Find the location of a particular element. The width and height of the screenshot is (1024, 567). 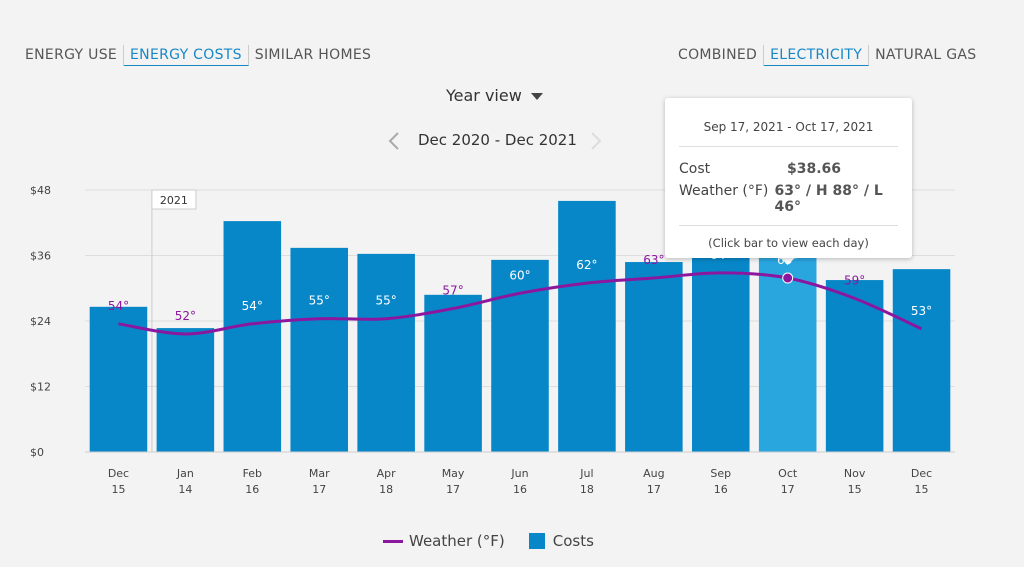

year-marker-box is located at coordinates (174, 199).